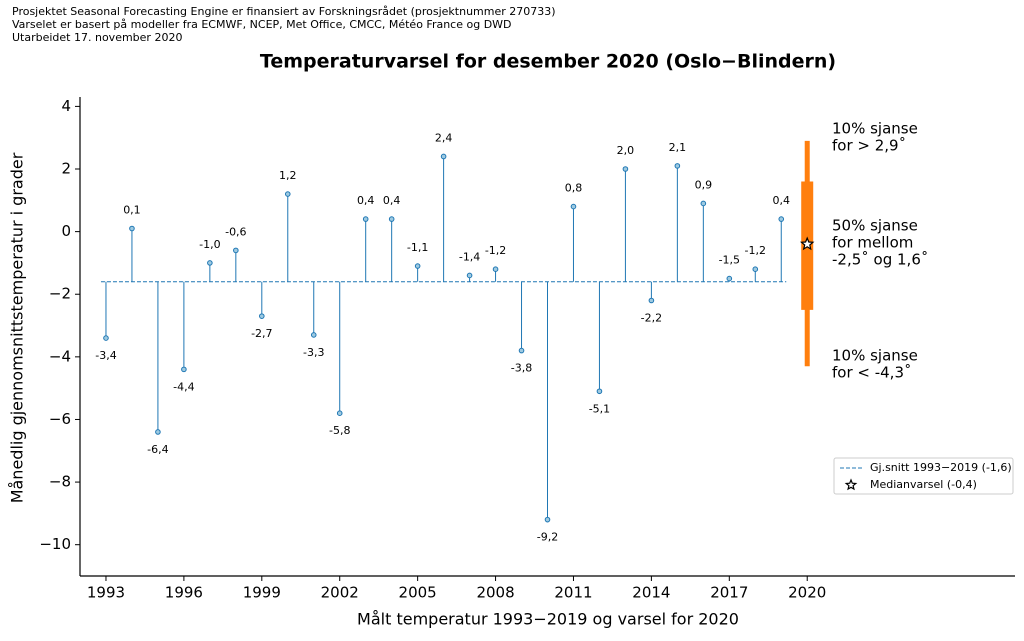 The width and height of the screenshot is (1024, 641). What do you see at coordinates (60, 356) in the screenshot?
I see `y-tick-label: −4` at bounding box center [60, 356].